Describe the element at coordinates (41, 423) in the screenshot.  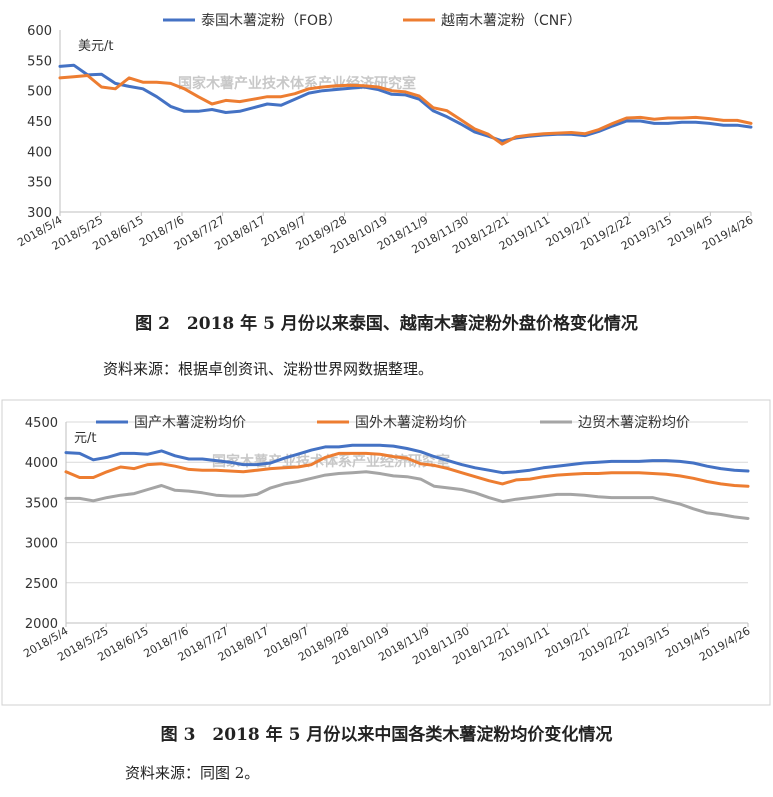
I see `y-tick-label: 4500` at that location.